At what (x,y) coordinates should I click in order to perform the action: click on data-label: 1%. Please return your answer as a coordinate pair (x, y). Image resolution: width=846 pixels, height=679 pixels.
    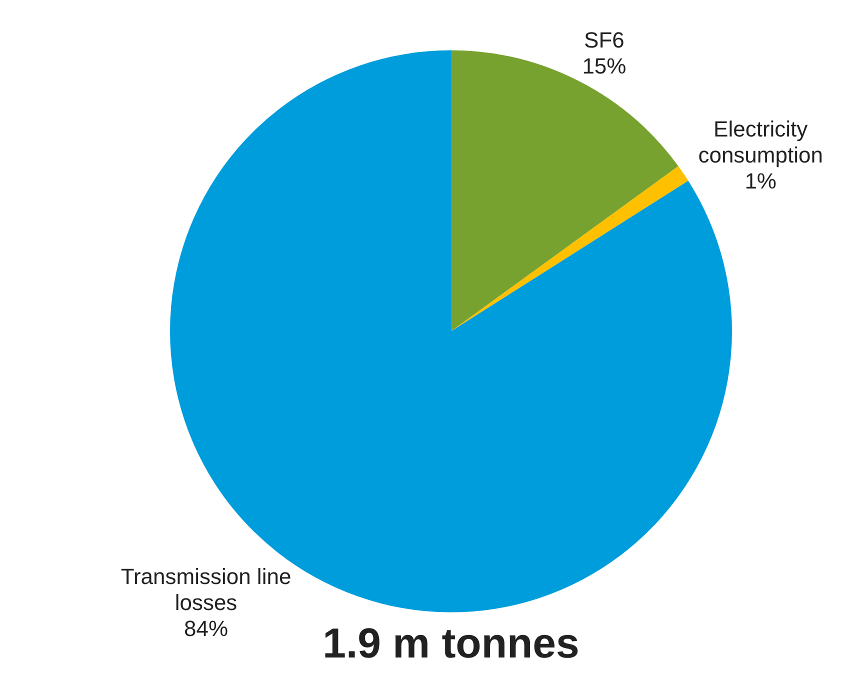
    Looking at the image, I should click on (760, 181).